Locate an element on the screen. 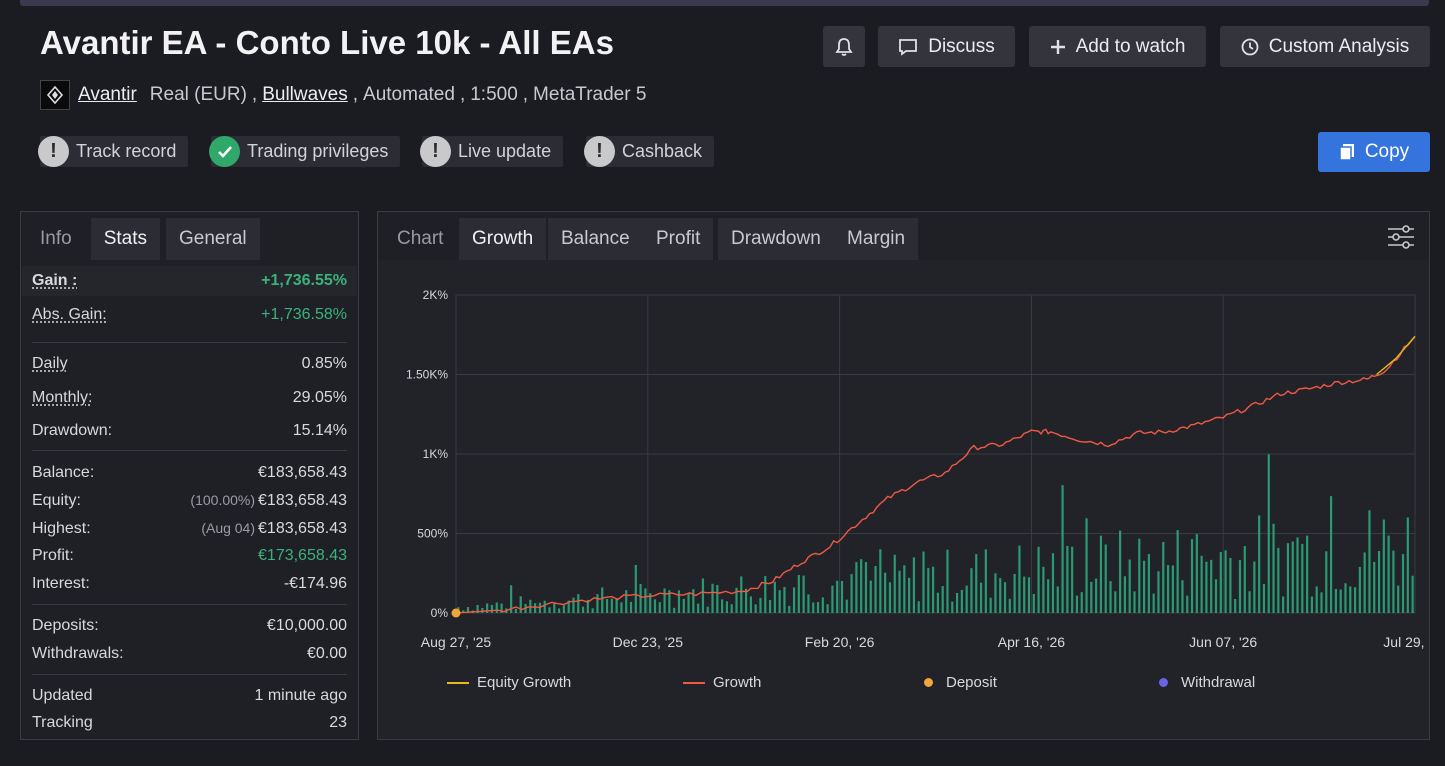 This screenshot has height=766, width=1445. tab-profit: Profit is located at coordinates (678, 239).